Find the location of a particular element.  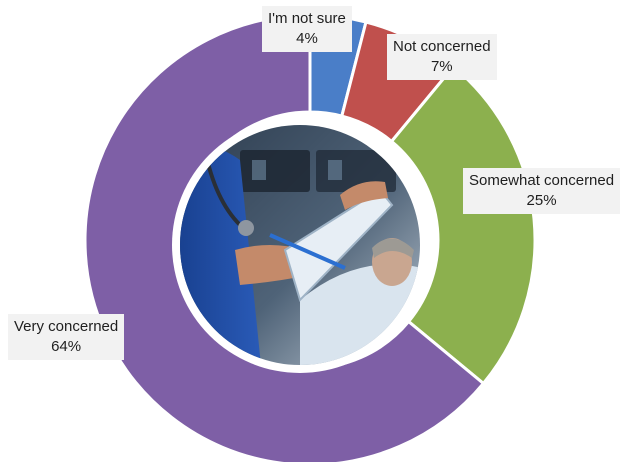

data-label-category: Somewhat concerned is located at coordinates (542, 180).